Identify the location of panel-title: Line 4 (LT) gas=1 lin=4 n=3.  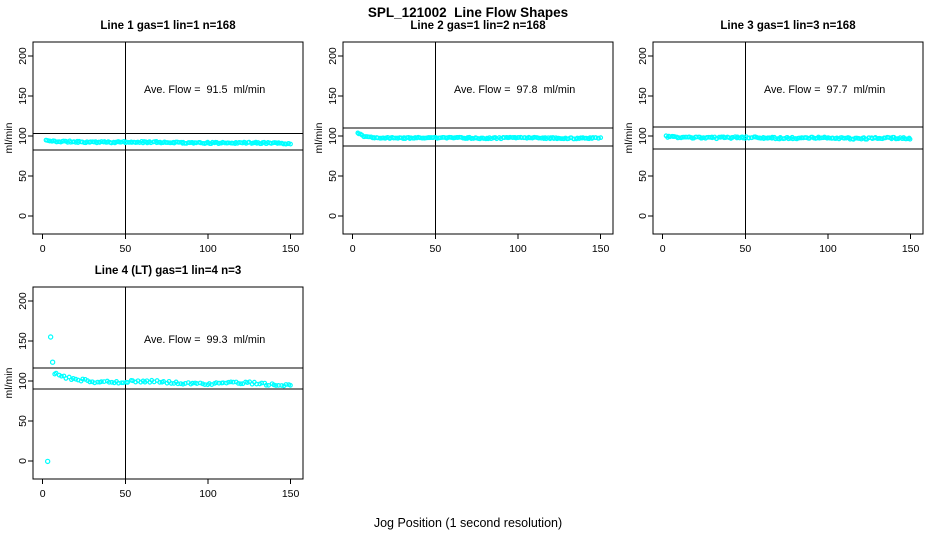
(168, 271).